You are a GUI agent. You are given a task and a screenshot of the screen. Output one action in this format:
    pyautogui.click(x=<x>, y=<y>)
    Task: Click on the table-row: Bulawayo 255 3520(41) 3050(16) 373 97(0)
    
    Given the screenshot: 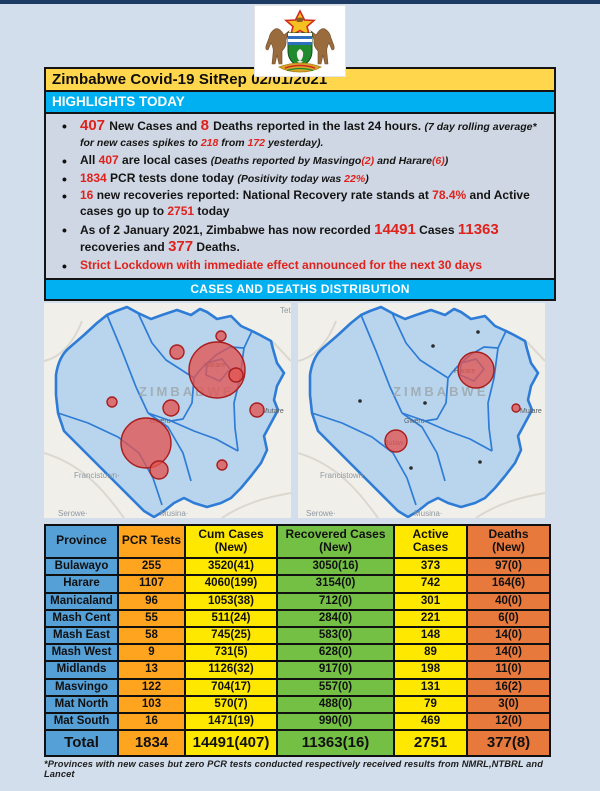 What is the action you would take?
    pyautogui.click(x=297, y=567)
    